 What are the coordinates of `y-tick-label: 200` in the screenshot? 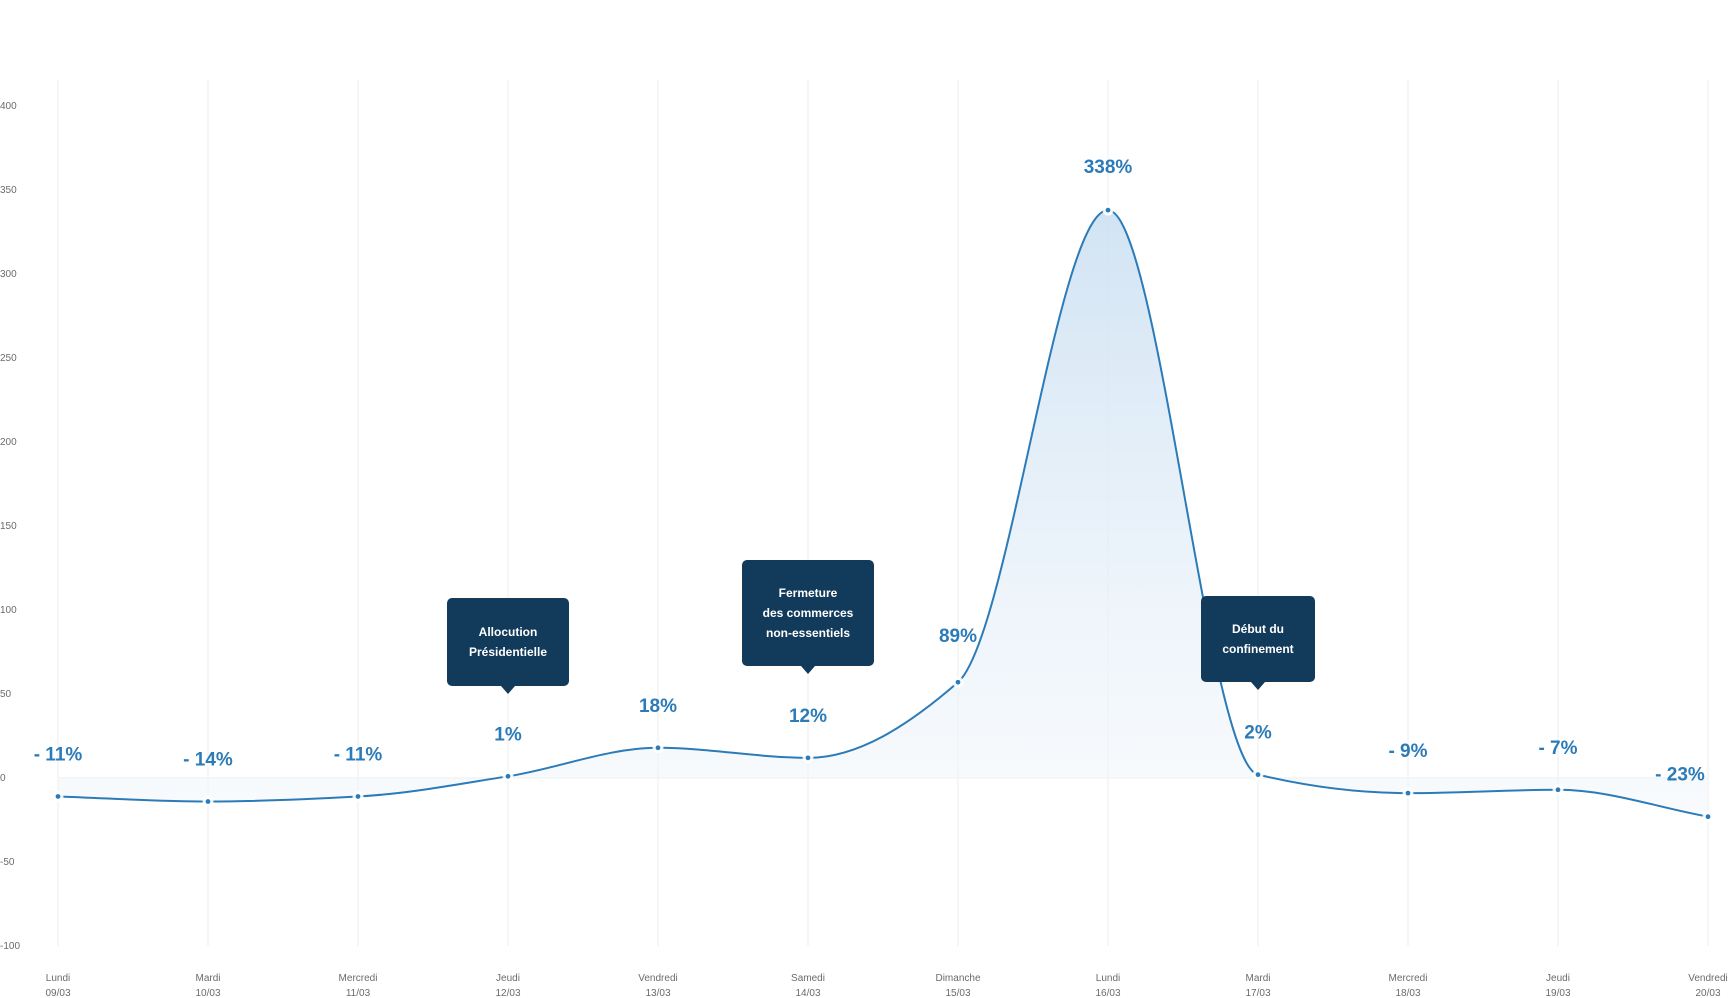 It's located at (8, 442).